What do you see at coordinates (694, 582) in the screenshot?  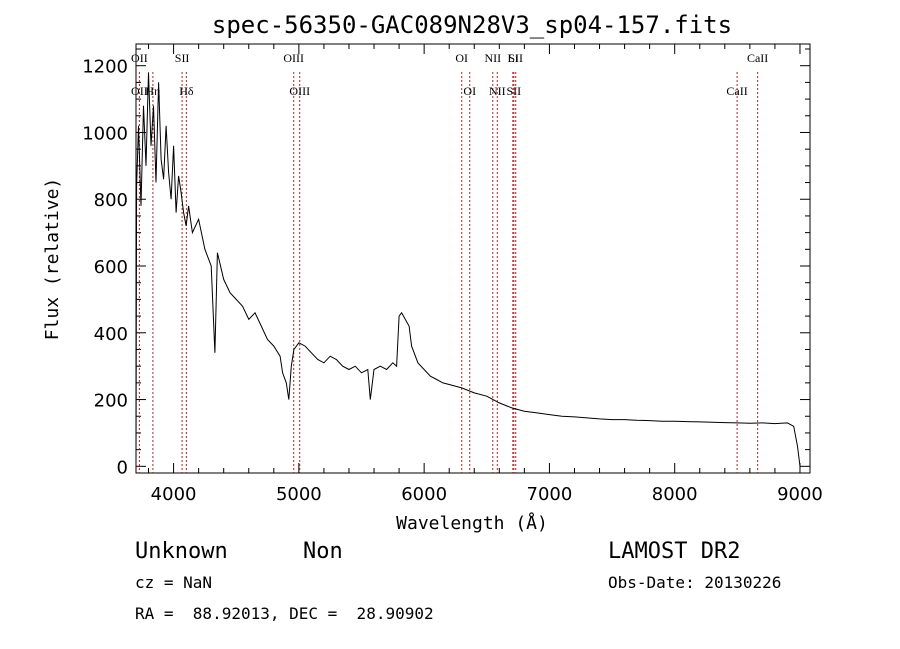 I see `observation-date: Obs-Date: 20130226` at bounding box center [694, 582].